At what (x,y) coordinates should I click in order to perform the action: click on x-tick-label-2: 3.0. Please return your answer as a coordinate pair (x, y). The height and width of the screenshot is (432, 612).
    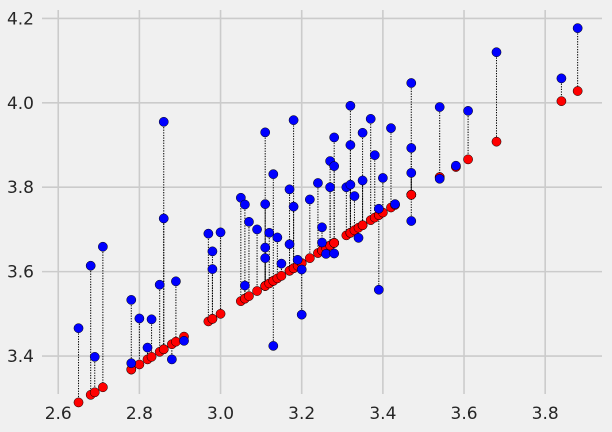
    Looking at the image, I should click on (220, 414).